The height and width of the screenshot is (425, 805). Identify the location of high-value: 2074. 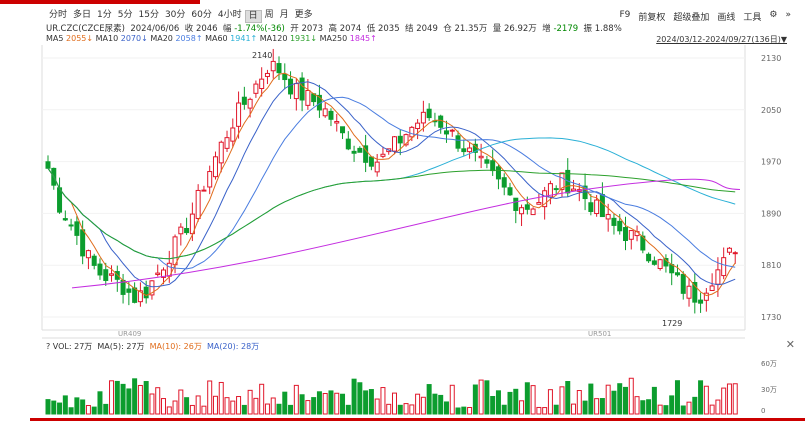
(350, 29).